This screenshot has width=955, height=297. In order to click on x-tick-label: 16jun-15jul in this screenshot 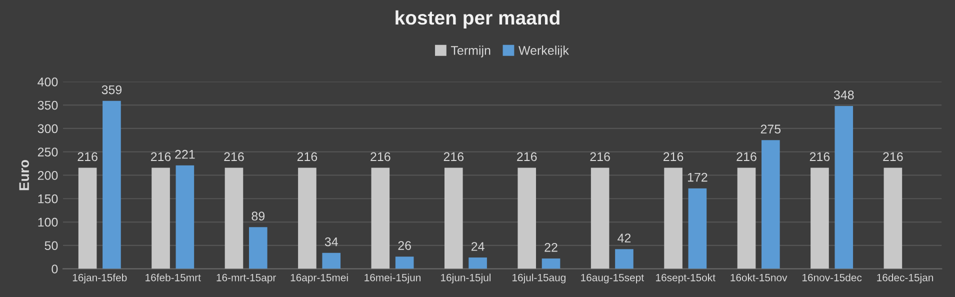, I will do `click(466, 279)`.